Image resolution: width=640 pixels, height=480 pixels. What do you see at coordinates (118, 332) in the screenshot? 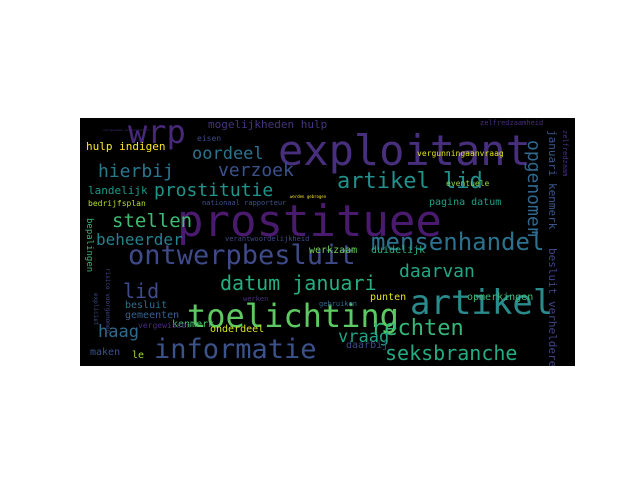
I see `word-haag: haag` at bounding box center [118, 332].